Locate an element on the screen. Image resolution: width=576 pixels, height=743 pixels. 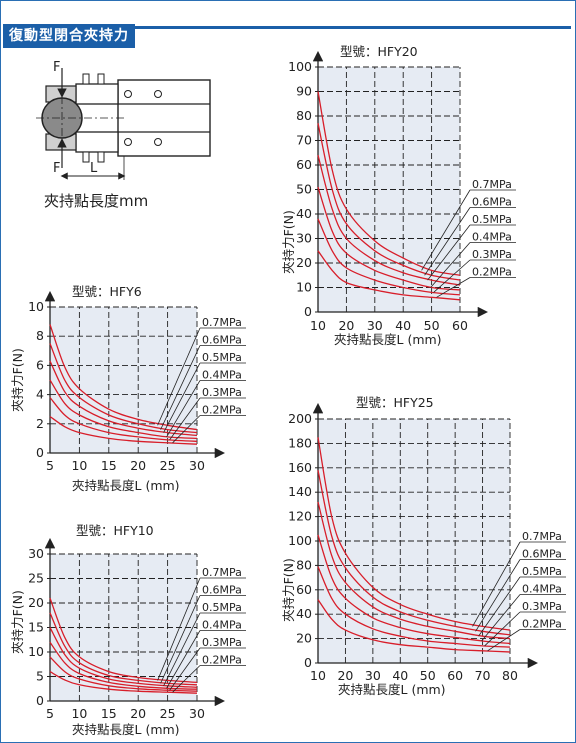
y-tick-label: 60 is located at coordinates (304, 164).